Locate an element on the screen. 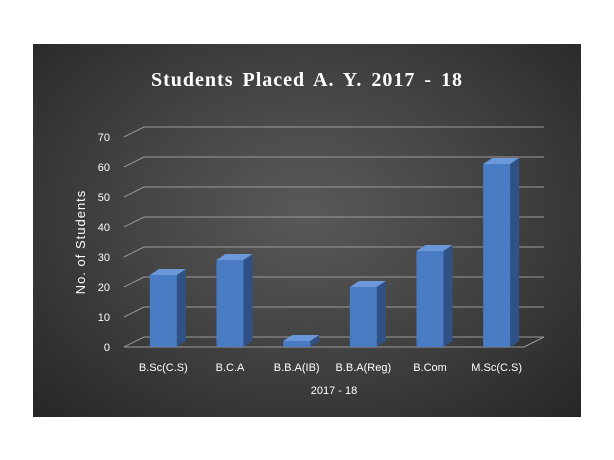  y-axis-title: No. of Students is located at coordinates (80, 242).